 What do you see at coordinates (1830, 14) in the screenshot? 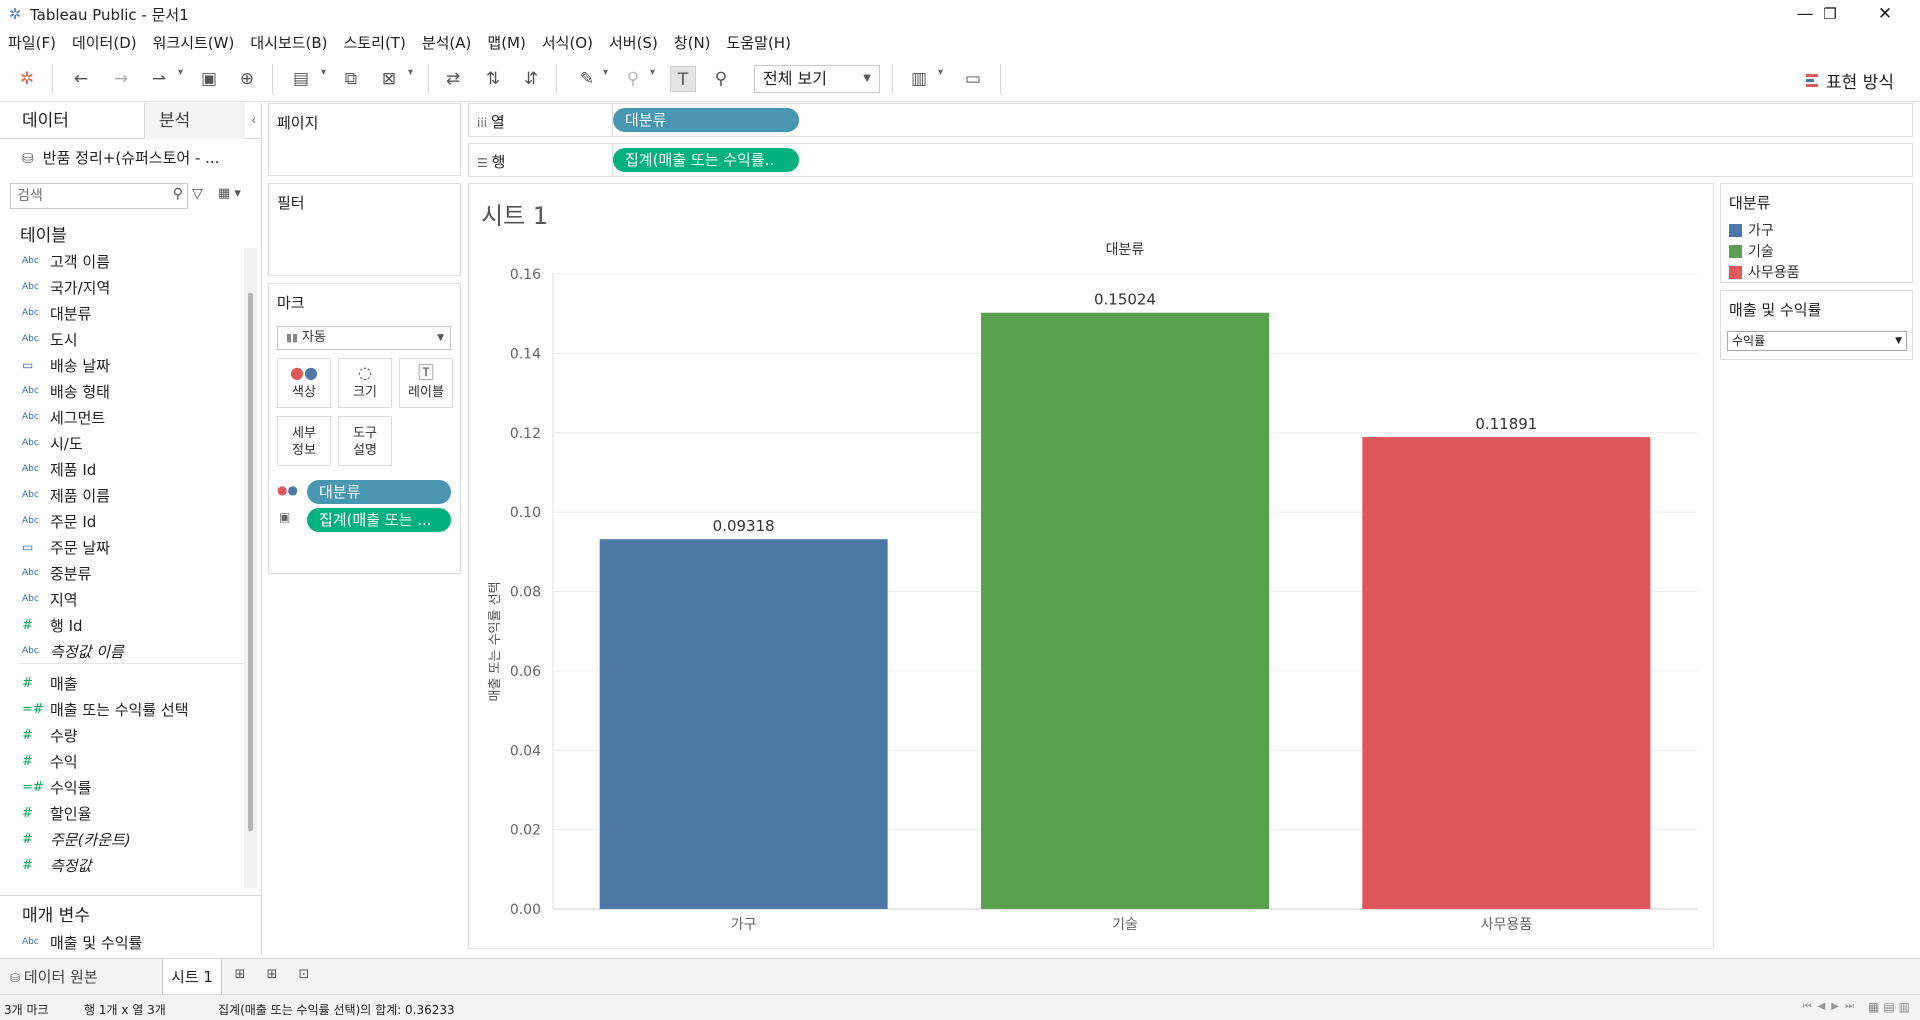
I see `restore-button: ❐` at bounding box center [1830, 14].